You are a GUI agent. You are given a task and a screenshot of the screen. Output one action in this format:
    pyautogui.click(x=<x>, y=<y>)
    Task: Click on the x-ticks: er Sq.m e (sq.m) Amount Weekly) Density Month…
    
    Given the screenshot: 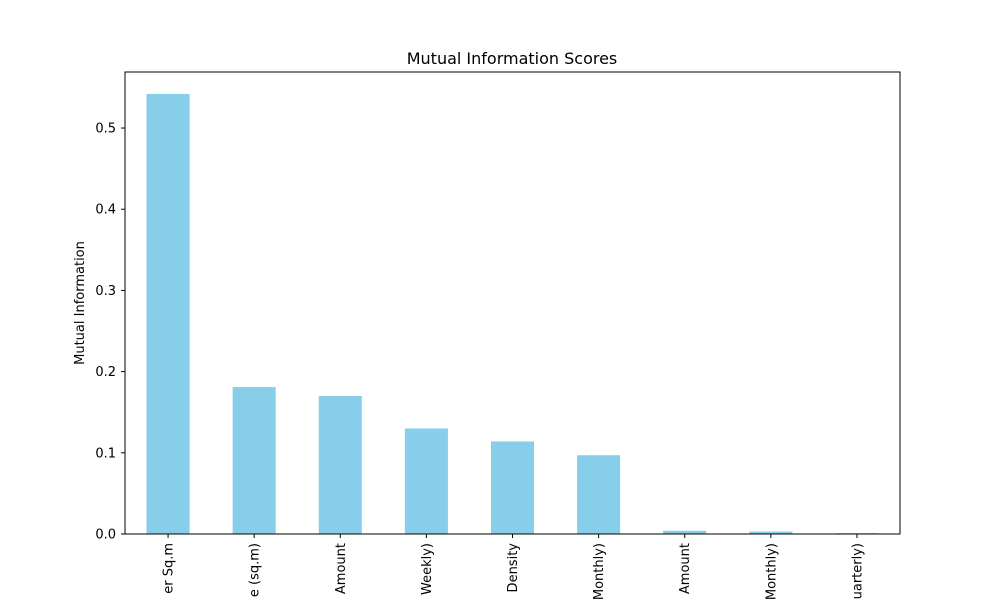 What is the action you would take?
    pyautogui.click(x=513, y=567)
    